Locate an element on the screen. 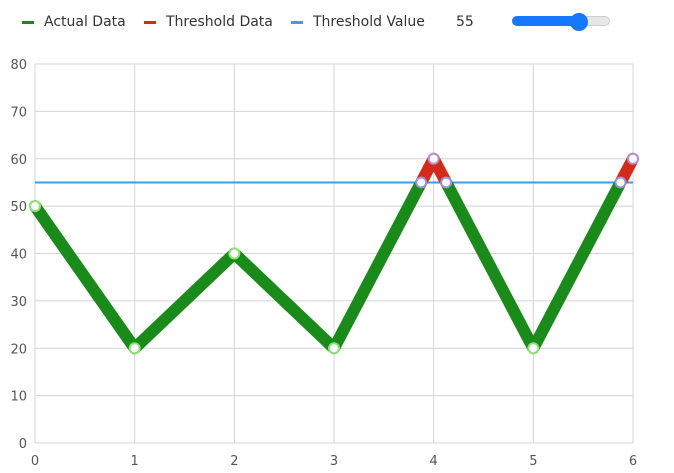 This screenshot has height=473, width=674. legend-item-actual-data: Actual Data is located at coordinates (74, 22).